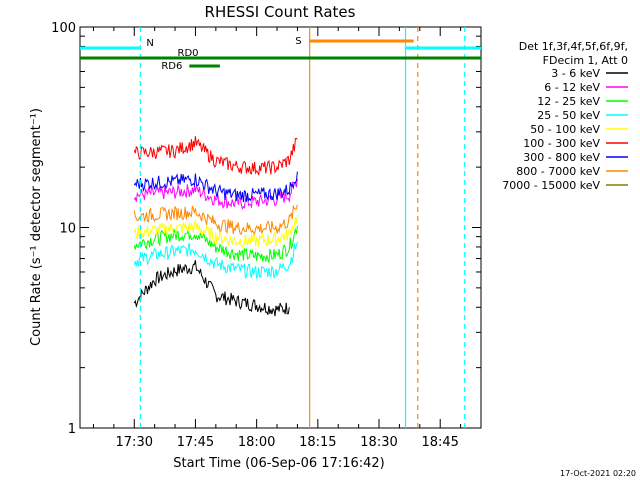 This screenshot has width=640, height=484. What do you see at coordinates (67, 229) in the screenshot?
I see `y-tick-label: 10` at bounding box center [67, 229].